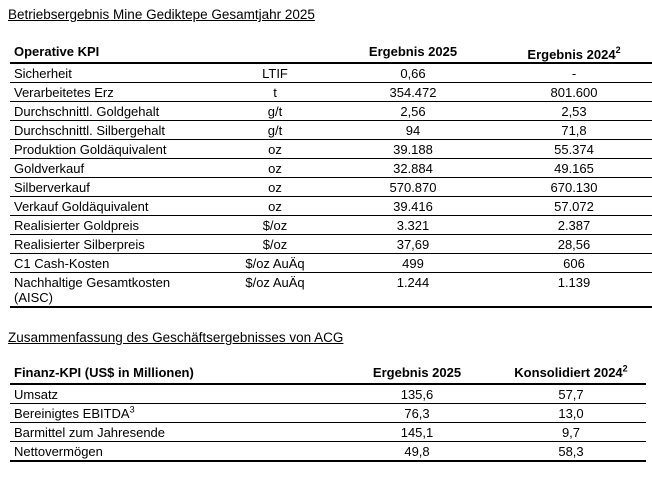 The width and height of the screenshot is (652, 478). I want to click on value-2025-cell: 32.884, so click(413, 168).